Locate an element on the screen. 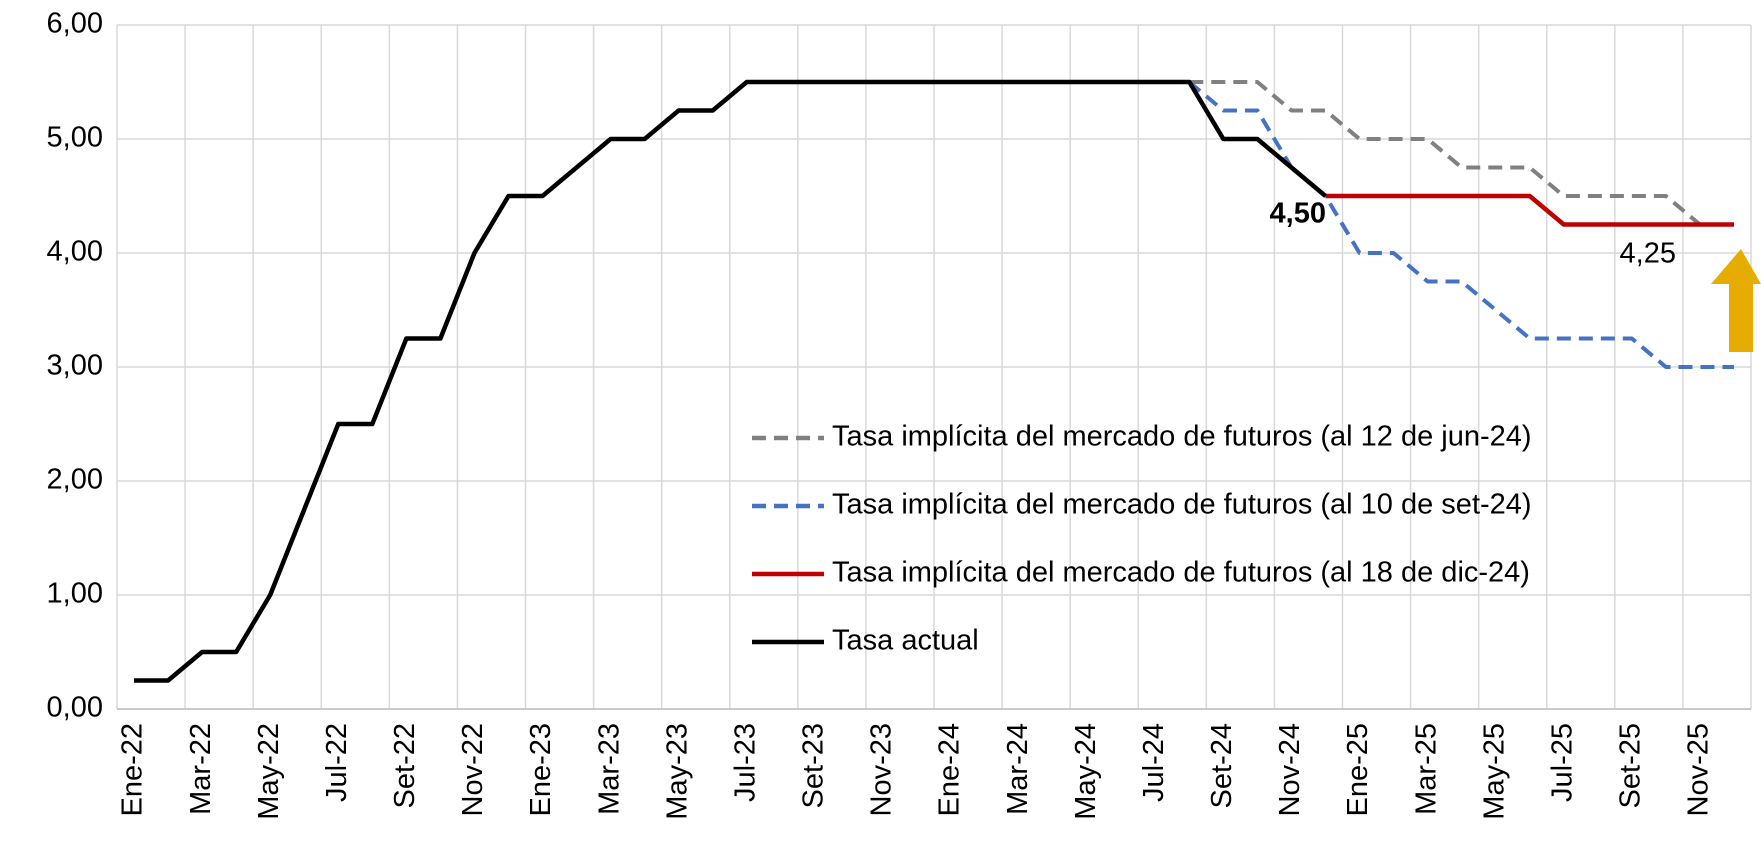 The height and width of the screenshot is (854, 1761). x-tick-label: Nov-22 is located at coordinates (473, 770).